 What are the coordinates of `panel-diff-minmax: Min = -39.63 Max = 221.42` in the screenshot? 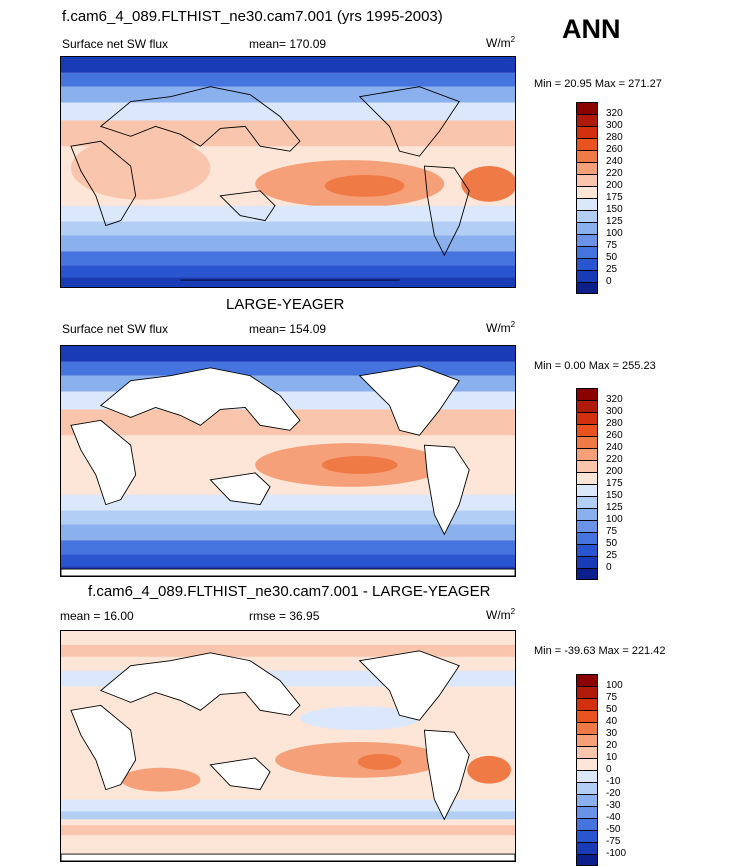 It's located at (600, 651).